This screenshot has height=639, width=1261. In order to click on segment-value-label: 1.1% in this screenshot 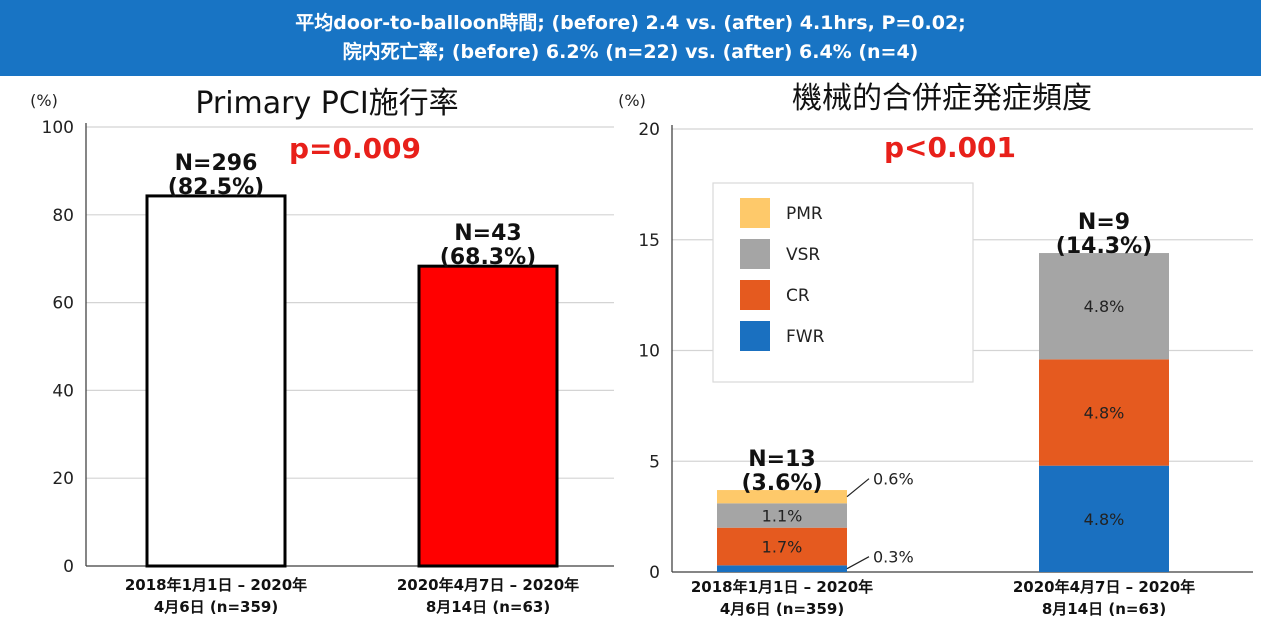, I will do `click(782, 516)`.